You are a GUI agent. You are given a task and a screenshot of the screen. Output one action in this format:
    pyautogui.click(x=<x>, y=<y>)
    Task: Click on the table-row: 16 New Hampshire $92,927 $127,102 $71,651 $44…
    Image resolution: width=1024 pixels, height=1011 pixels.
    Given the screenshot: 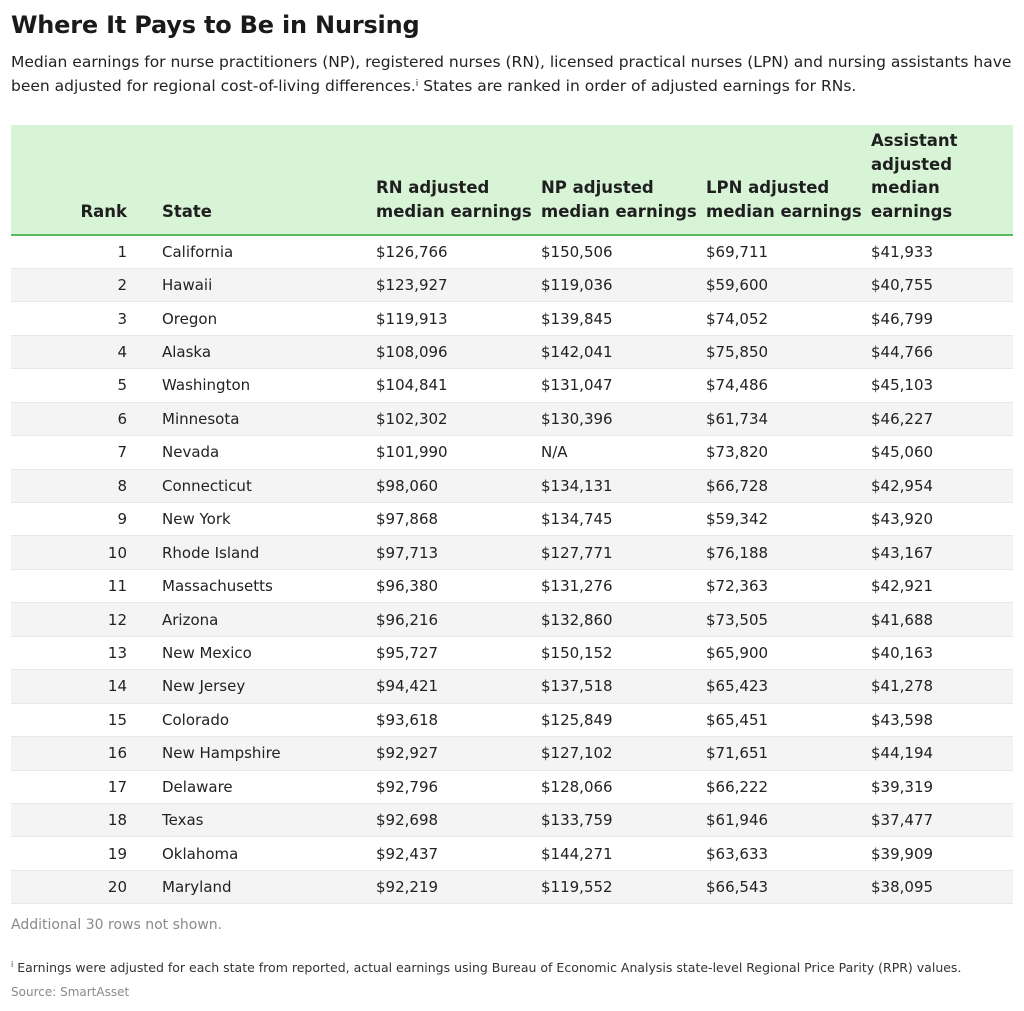 What is the action you would take?
    pyautogui.click(x=512, y=753)
    